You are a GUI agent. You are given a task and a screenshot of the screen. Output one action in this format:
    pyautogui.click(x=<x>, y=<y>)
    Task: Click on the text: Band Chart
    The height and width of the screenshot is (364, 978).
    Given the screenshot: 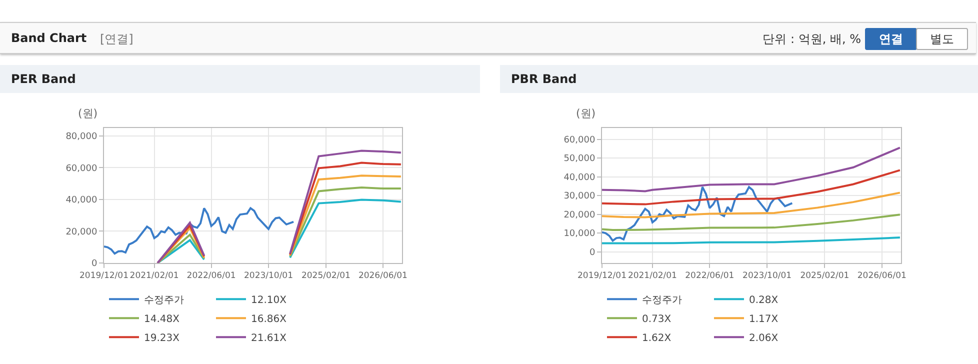 What is the action you would take?
    pyautogui.click(x=49, y=38)
    